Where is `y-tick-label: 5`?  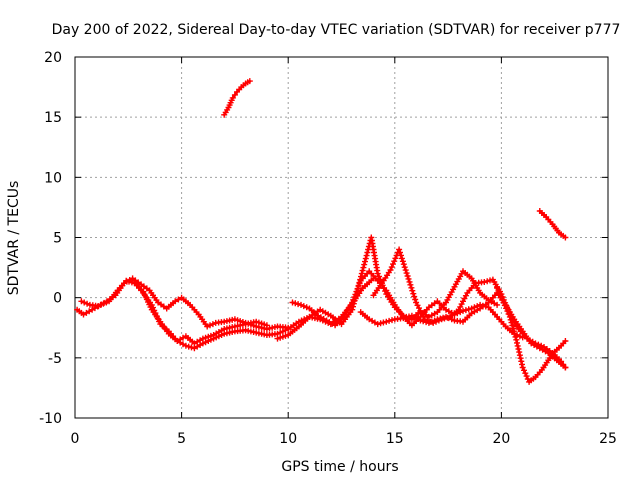 y-tick-label: 5 is located at coordinates (57, 239).